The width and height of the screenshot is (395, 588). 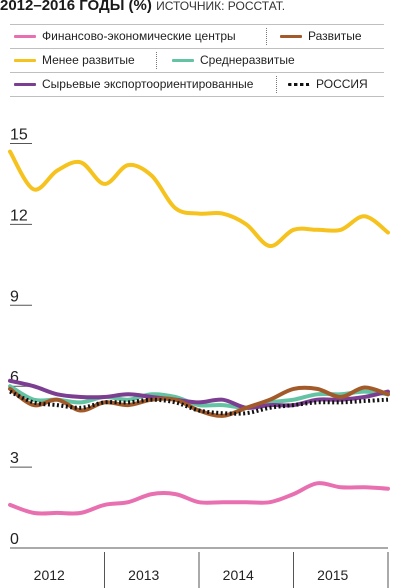 I want to click on legend-row-2: Менее развитые Среднеразвитые, so click(x=197, y=61).